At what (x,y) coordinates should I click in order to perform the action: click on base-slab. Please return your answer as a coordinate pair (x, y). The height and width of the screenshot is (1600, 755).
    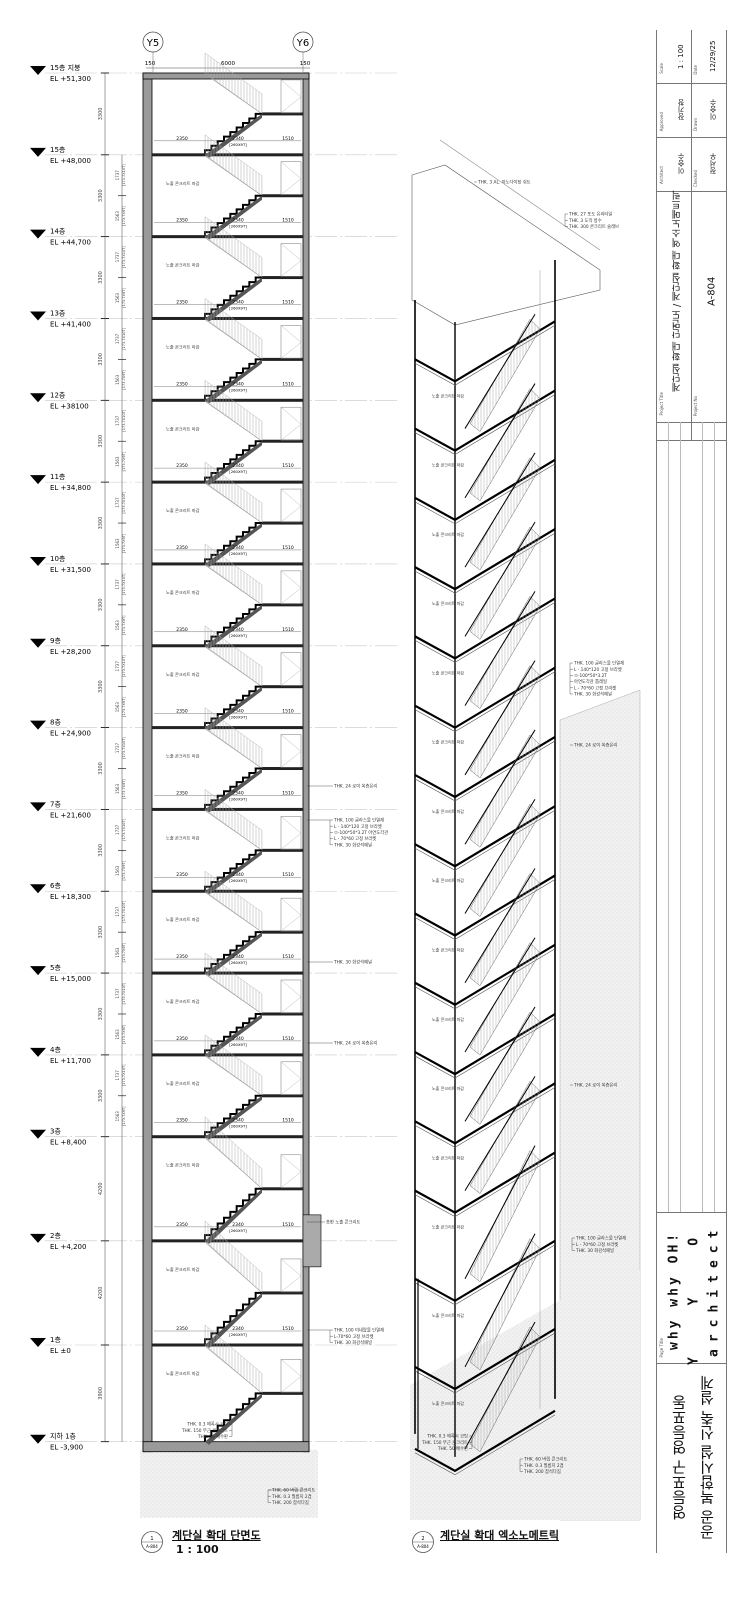
    Looking at the image, I should click on (226, 1447).